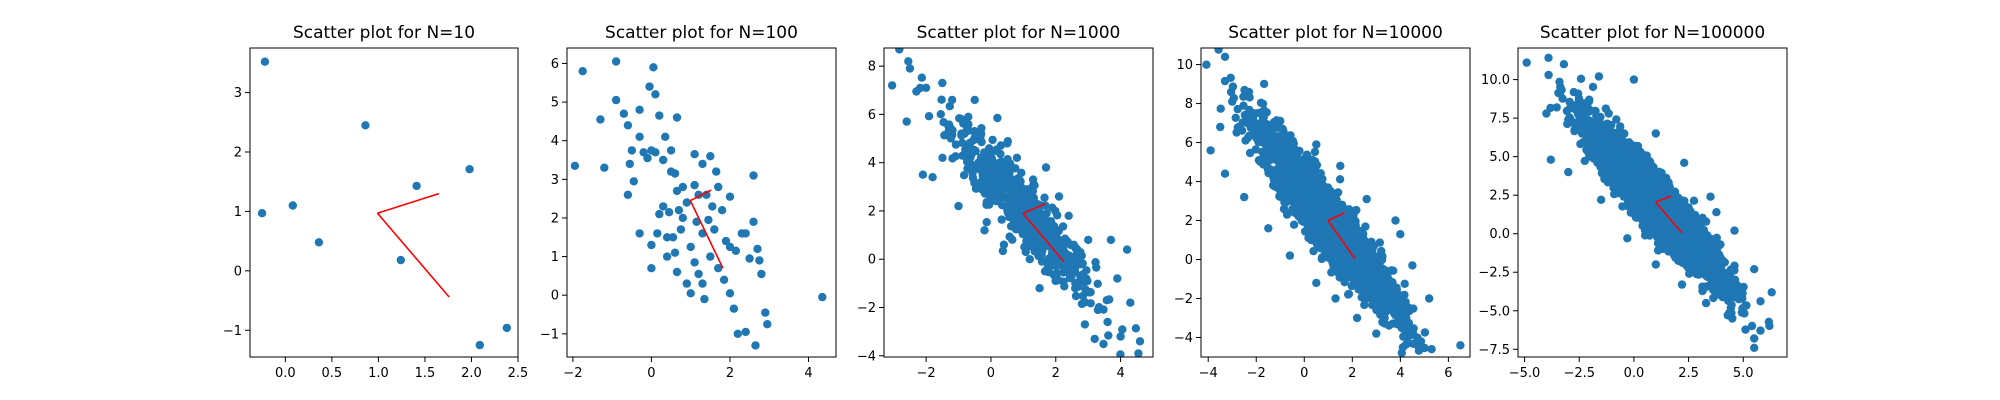 The height and width of the screenshot is (400, 2000). What do you see at coordinates (1189, 104) in the screenshot?
I see `y-tick-label: 8` at bounding box center [1189, 104].